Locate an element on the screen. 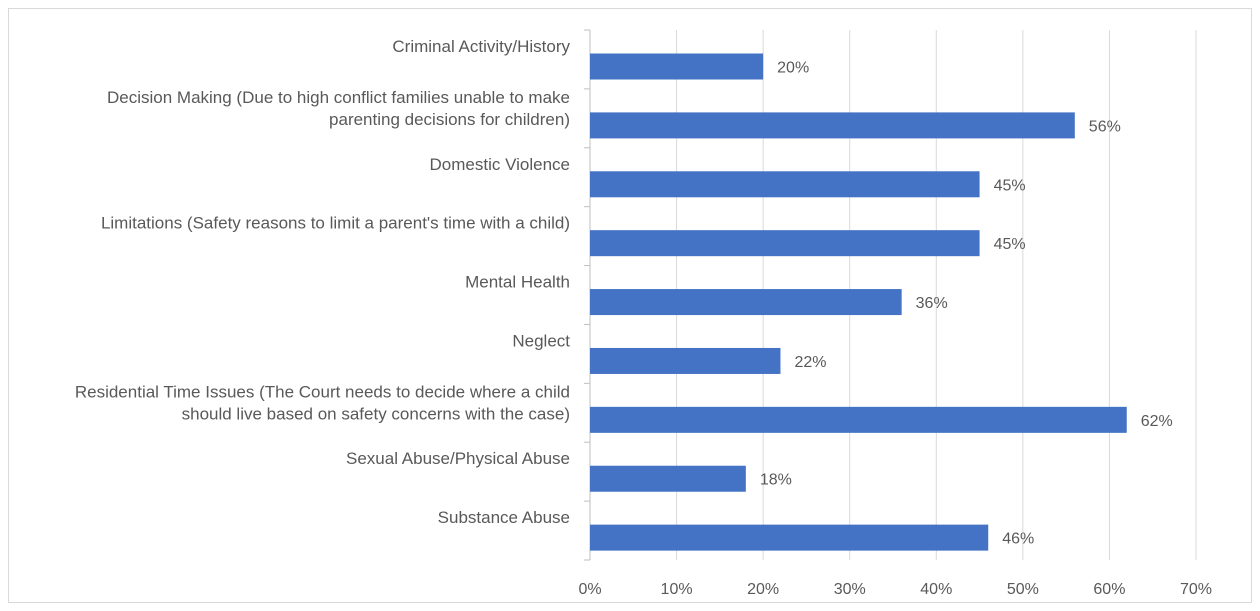 This screenshot has width=1260, height=611. x-axis-ticks: 0% 10% 20% 30% 40% 50% 60% 70% is located at coordinates (895, 589).